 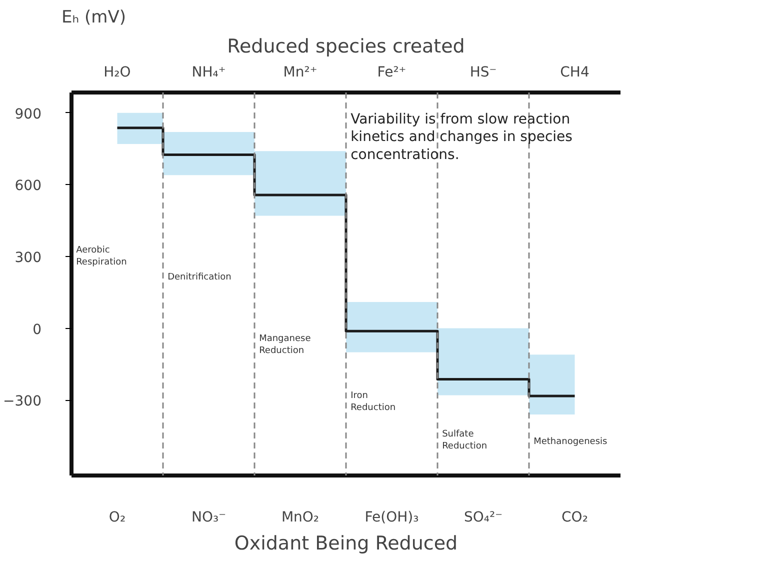 I want to click on text: Fe²⁺, so click(x=391, y=72).